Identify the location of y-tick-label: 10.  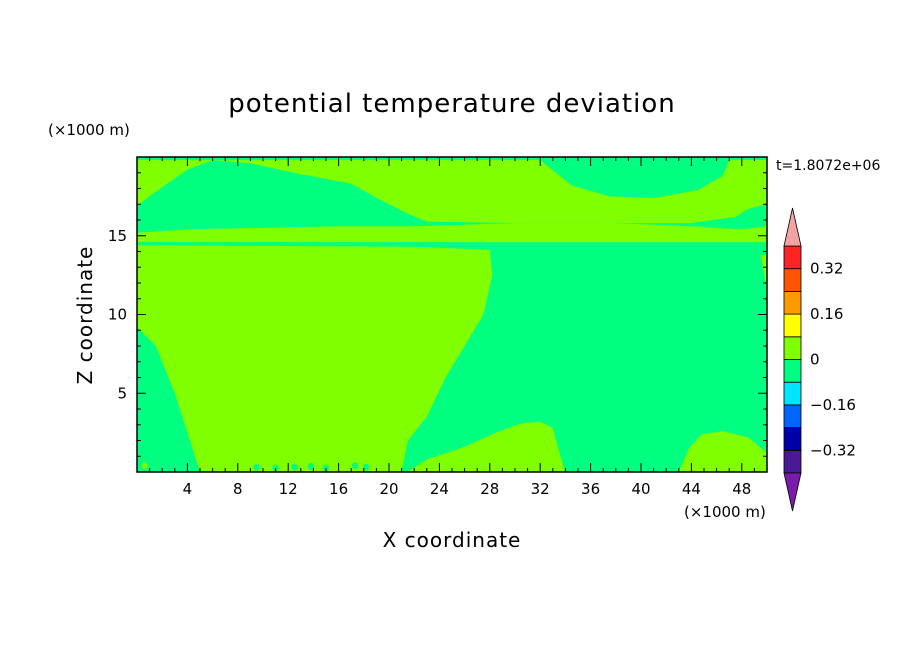
(117, 315).